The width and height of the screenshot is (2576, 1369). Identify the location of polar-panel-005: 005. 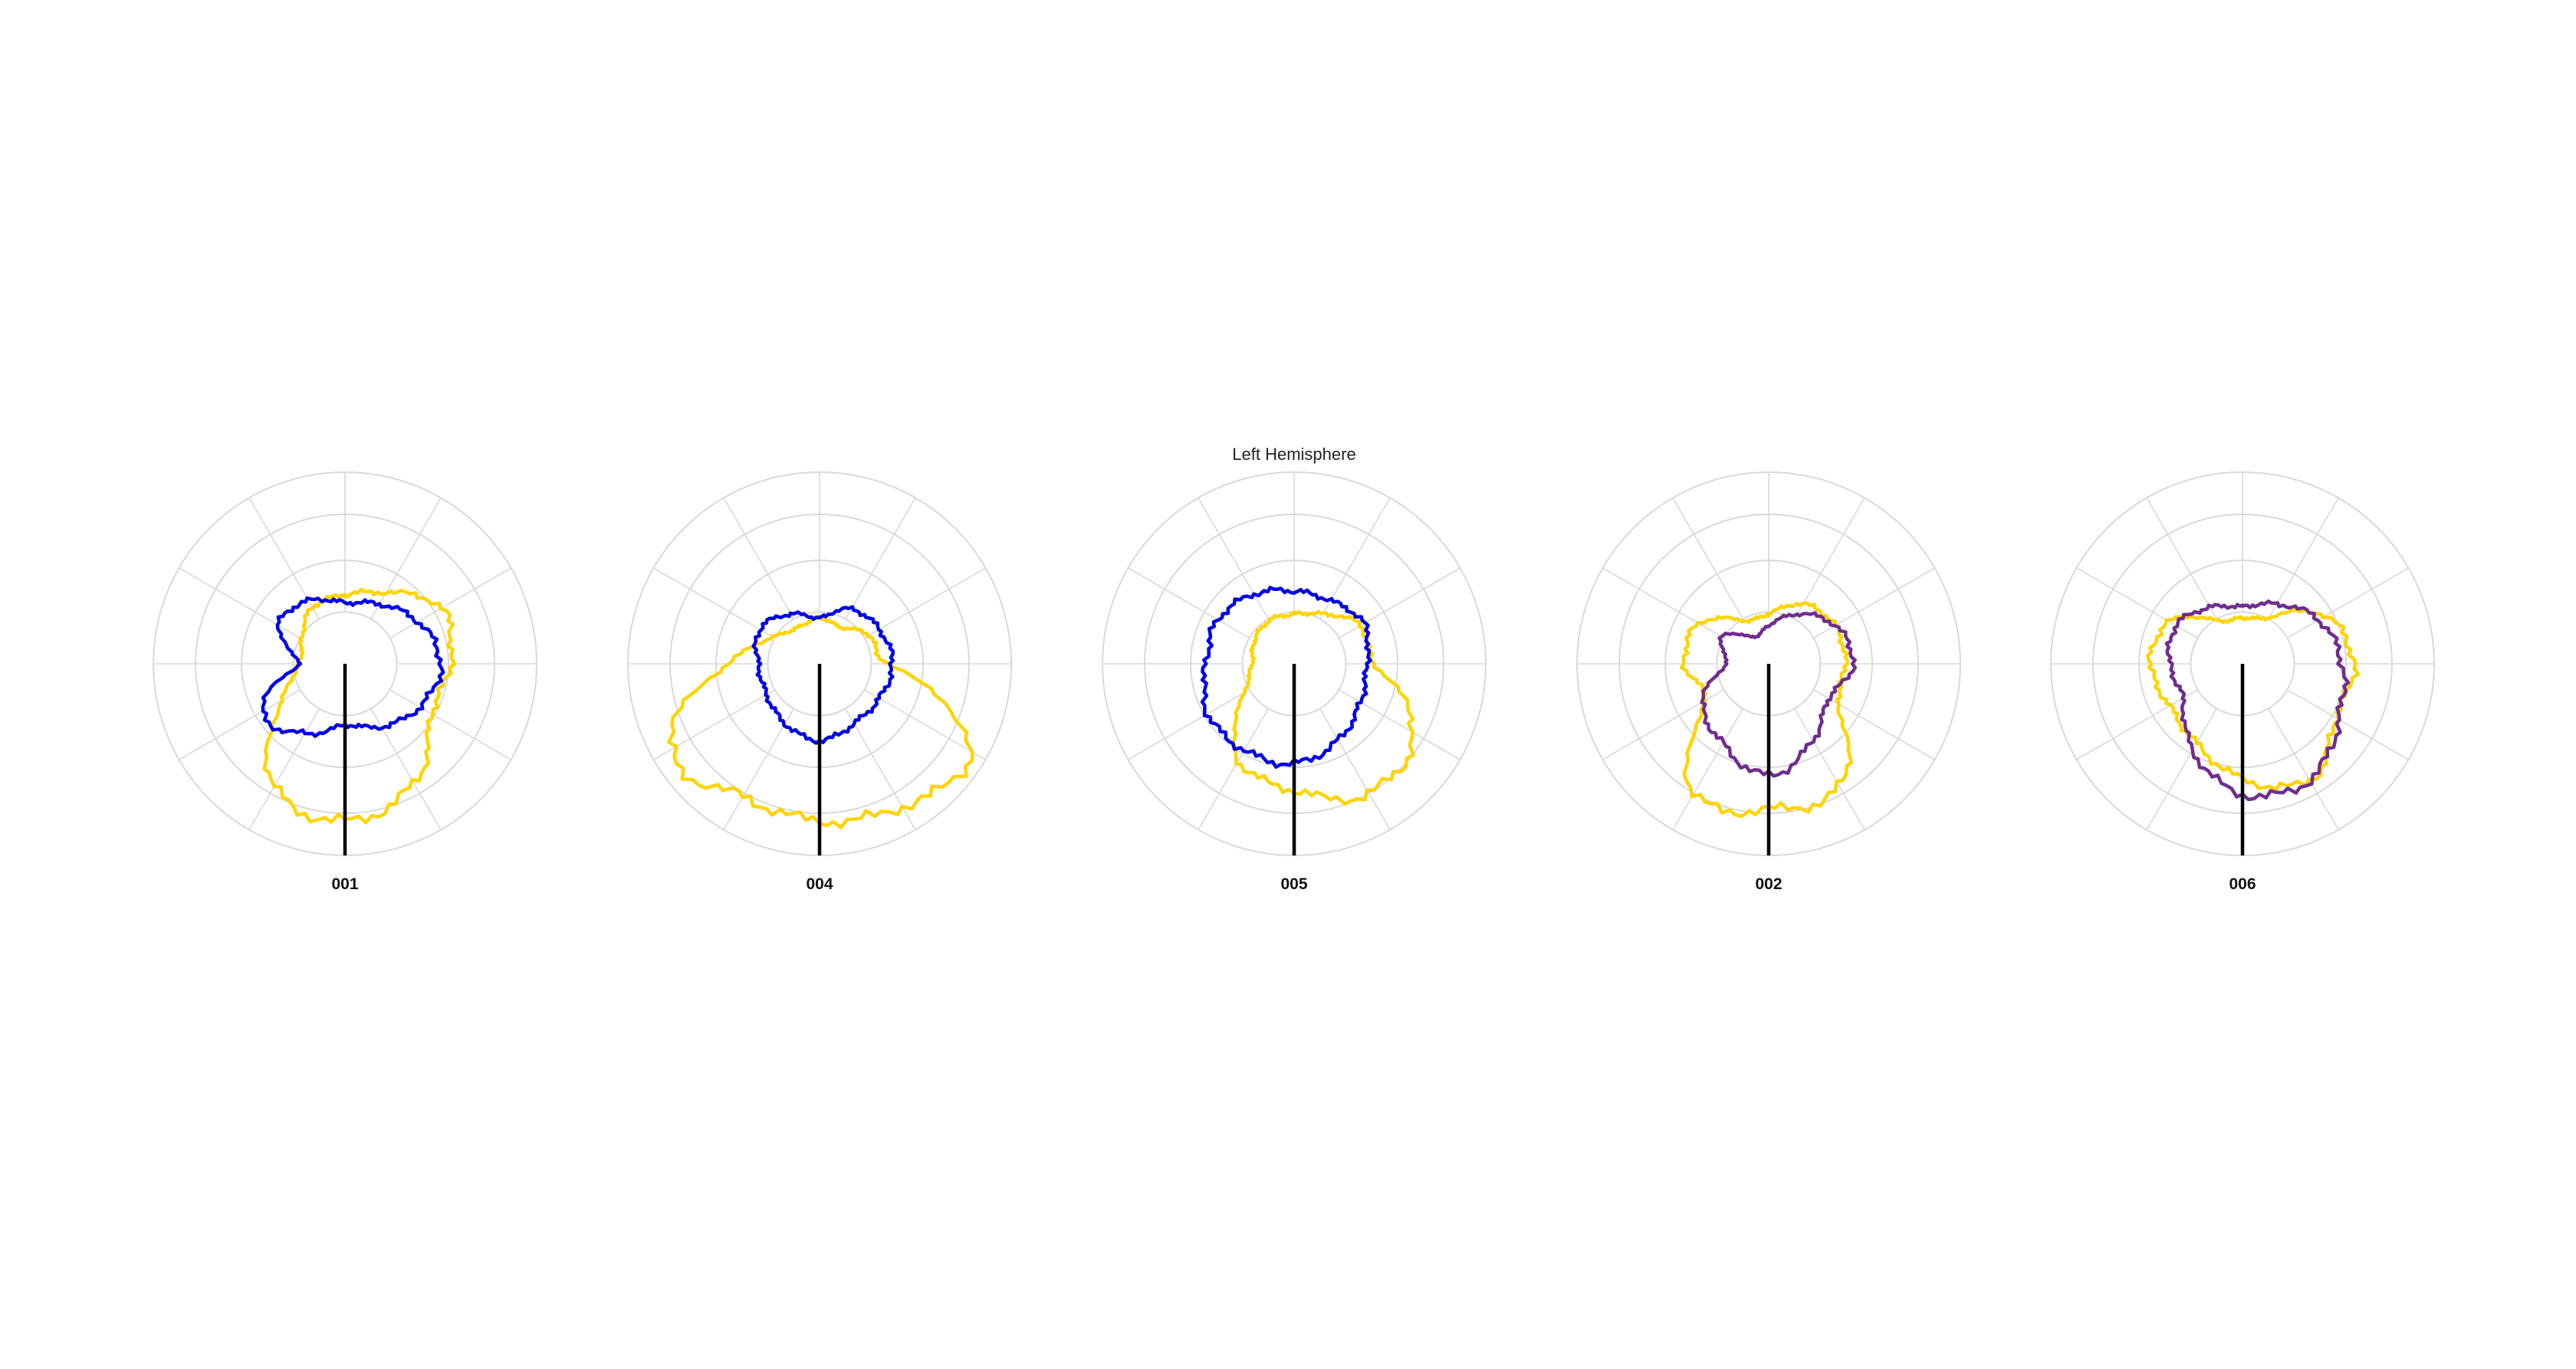
(1294, 682).